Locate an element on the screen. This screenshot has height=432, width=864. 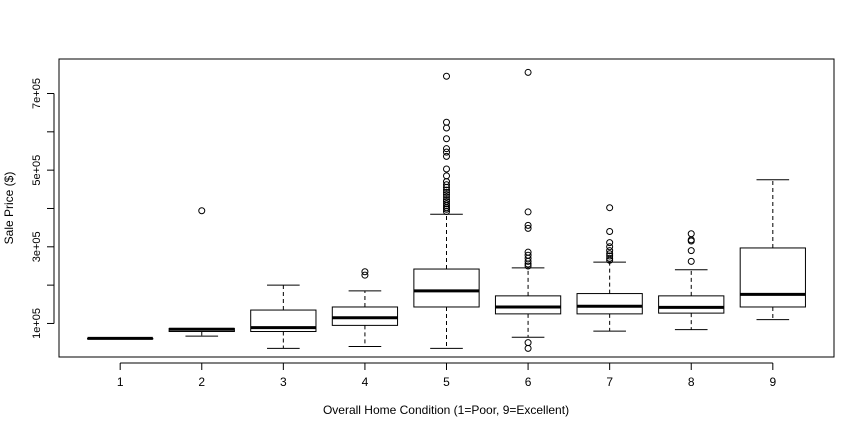
x-tick-label: 3 is located at coordinates (283, 382).